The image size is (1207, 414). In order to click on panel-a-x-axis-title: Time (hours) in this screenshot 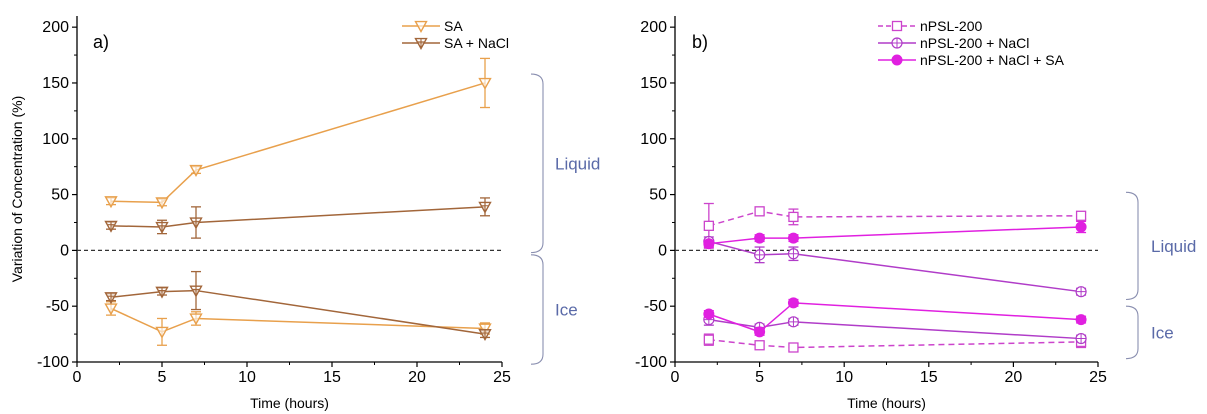, I will do `click(289, 403)`.